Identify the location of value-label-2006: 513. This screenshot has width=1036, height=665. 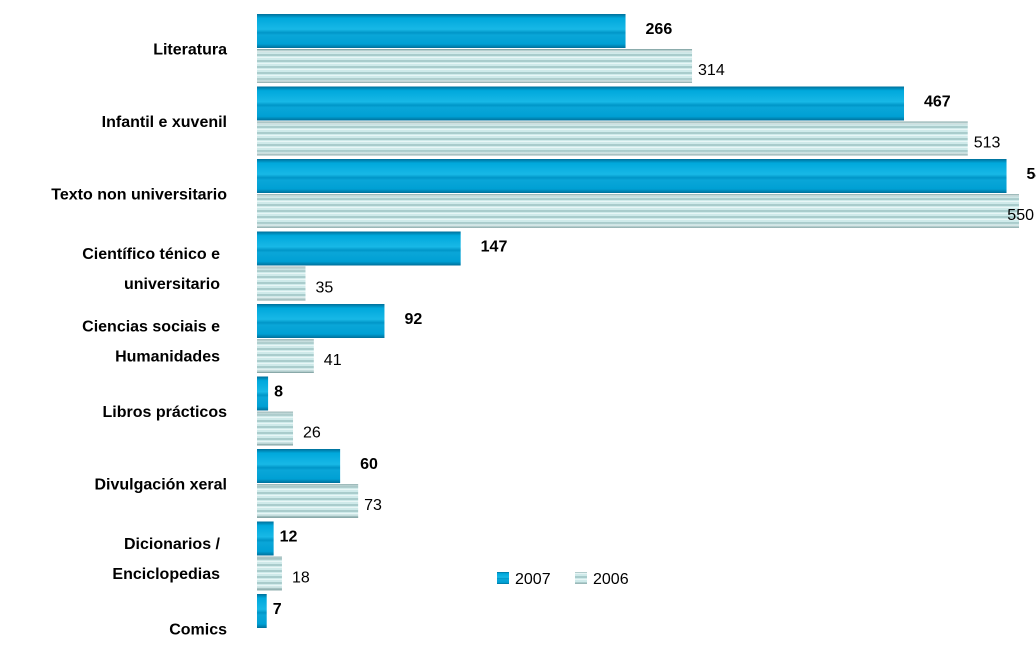
(987, 143).